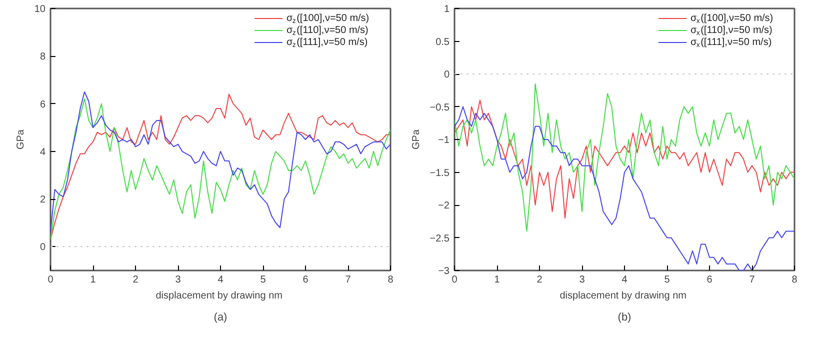  Describe the element at coordinates (43, 57) in the screenshot. I see `y-tick-label: 8` at that location.